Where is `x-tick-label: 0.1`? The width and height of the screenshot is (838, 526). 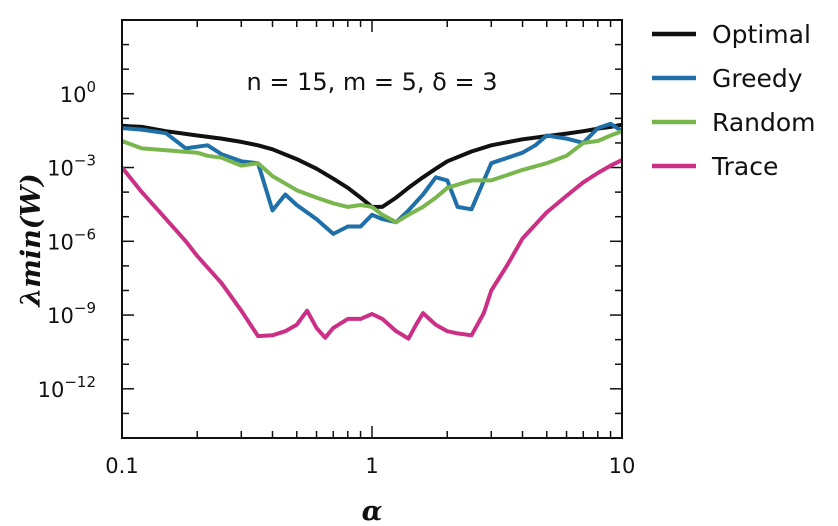 x-tick-label: 0.1 is located at coordinates (121, 466).